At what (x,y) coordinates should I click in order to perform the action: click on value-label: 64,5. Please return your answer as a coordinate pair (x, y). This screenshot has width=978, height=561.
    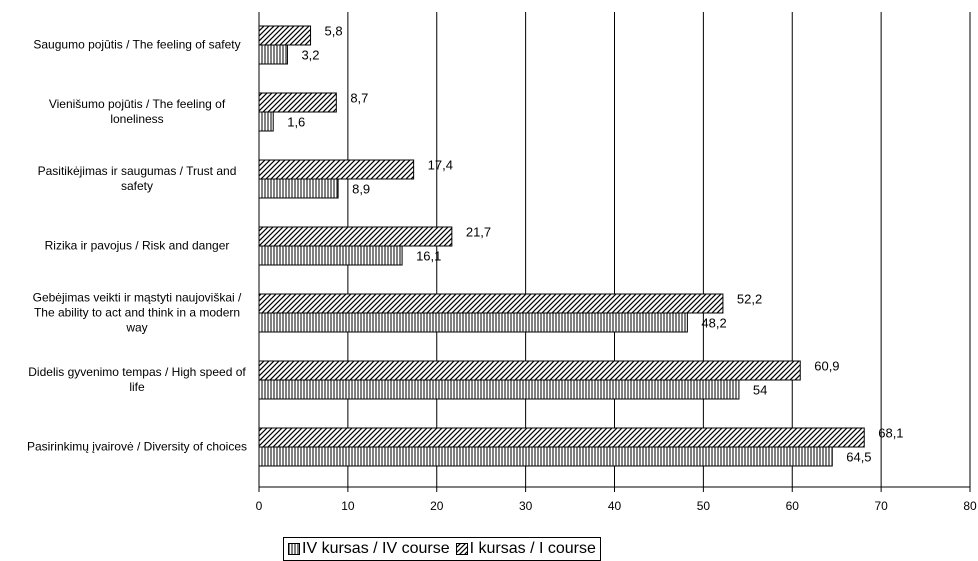
    Looking at the image, I should click on (858, 456).